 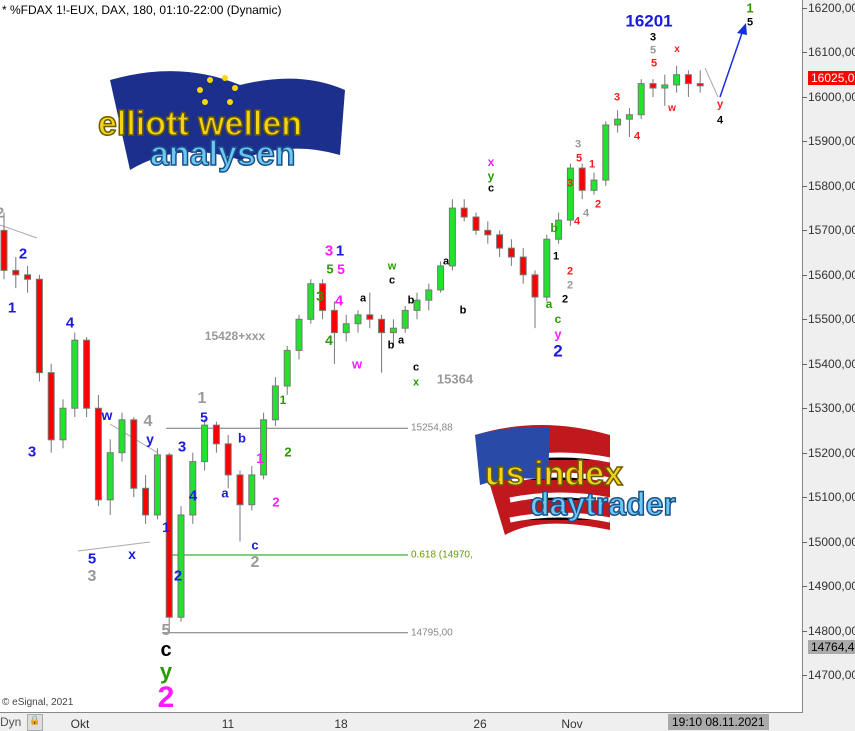 What do you see at coordinates (731, 63) in the screenshot?
I see `projection-arrow` at bounding box center [731, 63].